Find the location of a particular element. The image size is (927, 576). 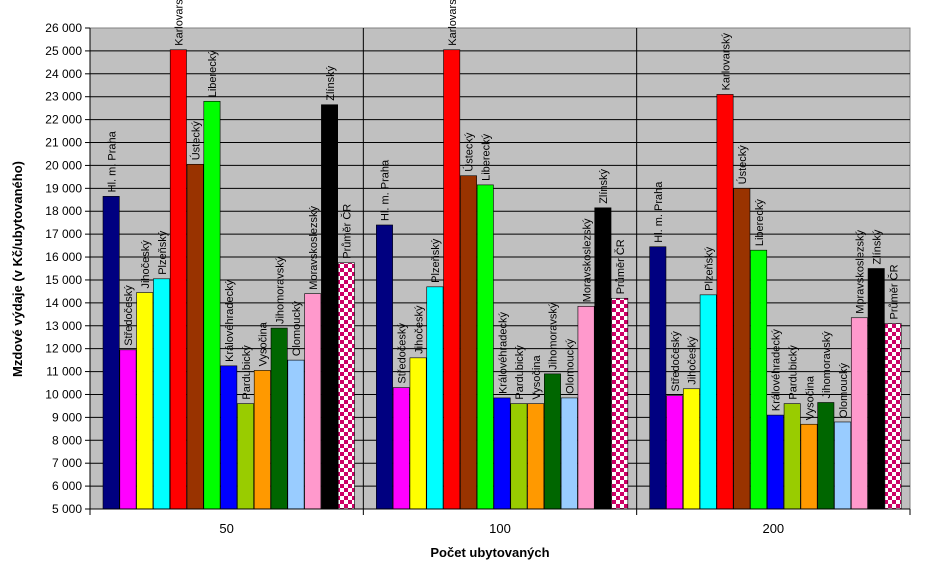

y-tick-label: 18 000 is located at coordinates (63, 211).